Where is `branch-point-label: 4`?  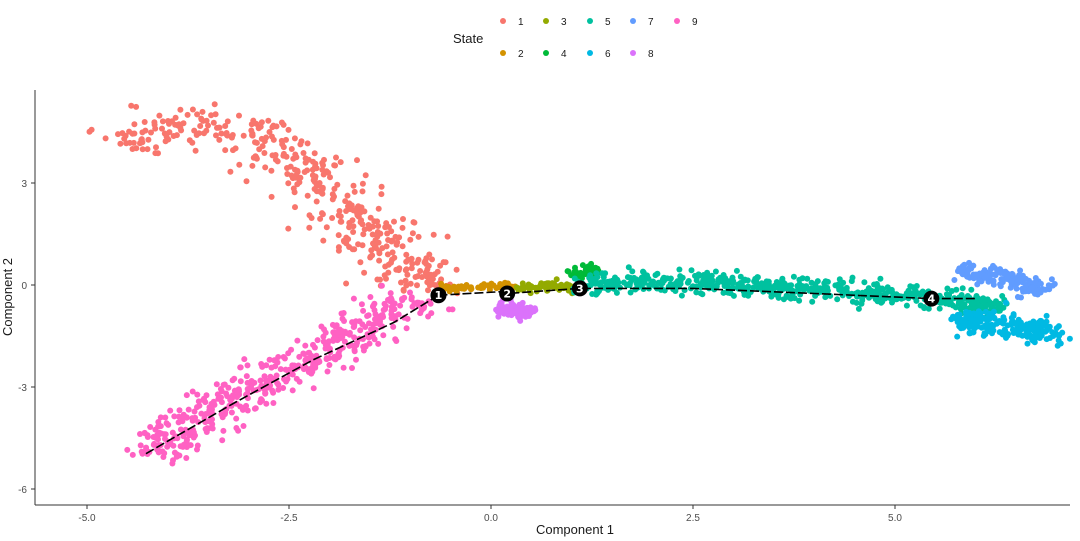 branch-point-label: 4 is located at coordinates (932, 299).